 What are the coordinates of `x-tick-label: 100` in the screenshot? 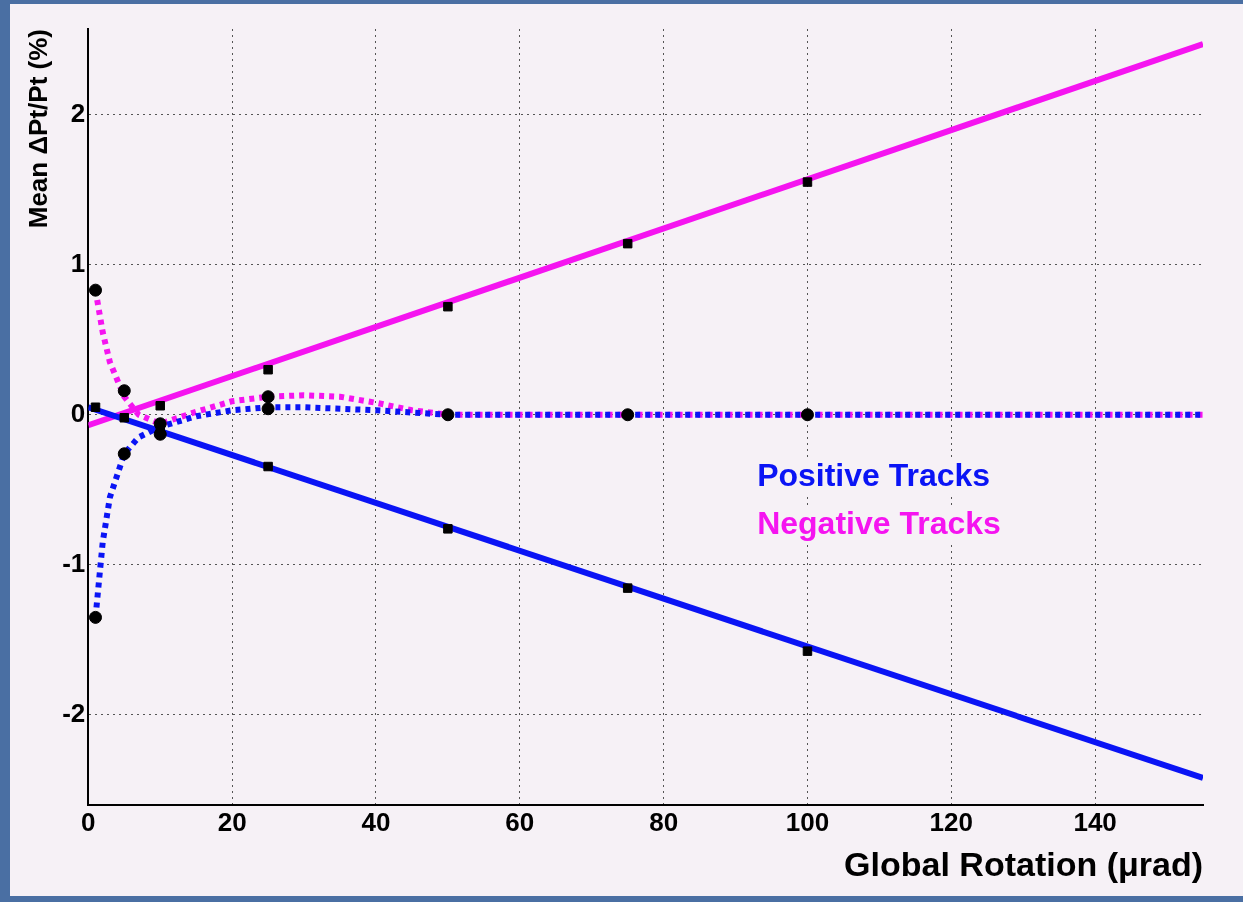 It's located at (807, 821).